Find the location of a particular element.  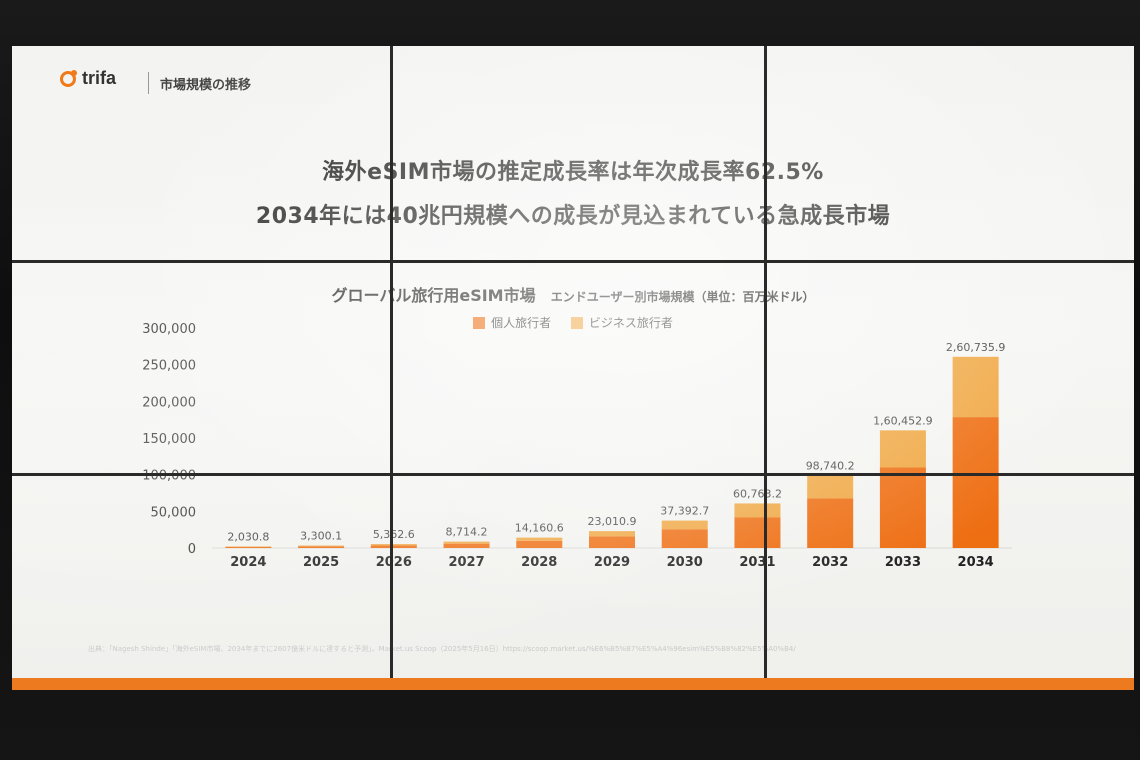

bar-total-label: 1,60,452.9 is located at coordinates (902, 420).